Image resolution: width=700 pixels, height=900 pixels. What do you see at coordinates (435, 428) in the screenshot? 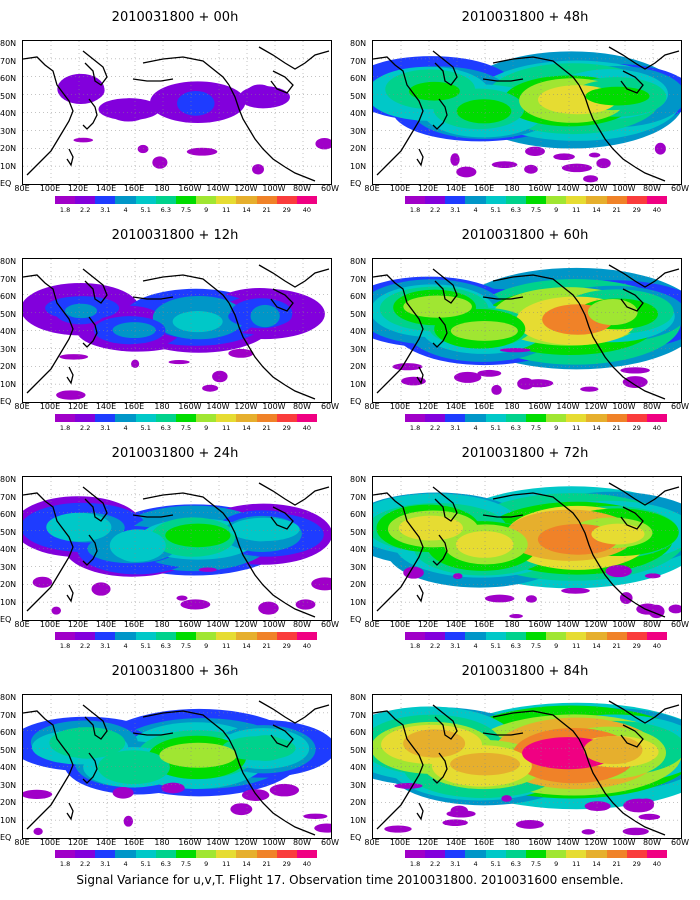
I see `colorbar-label: 2.2` at bounding box center [435, 428].